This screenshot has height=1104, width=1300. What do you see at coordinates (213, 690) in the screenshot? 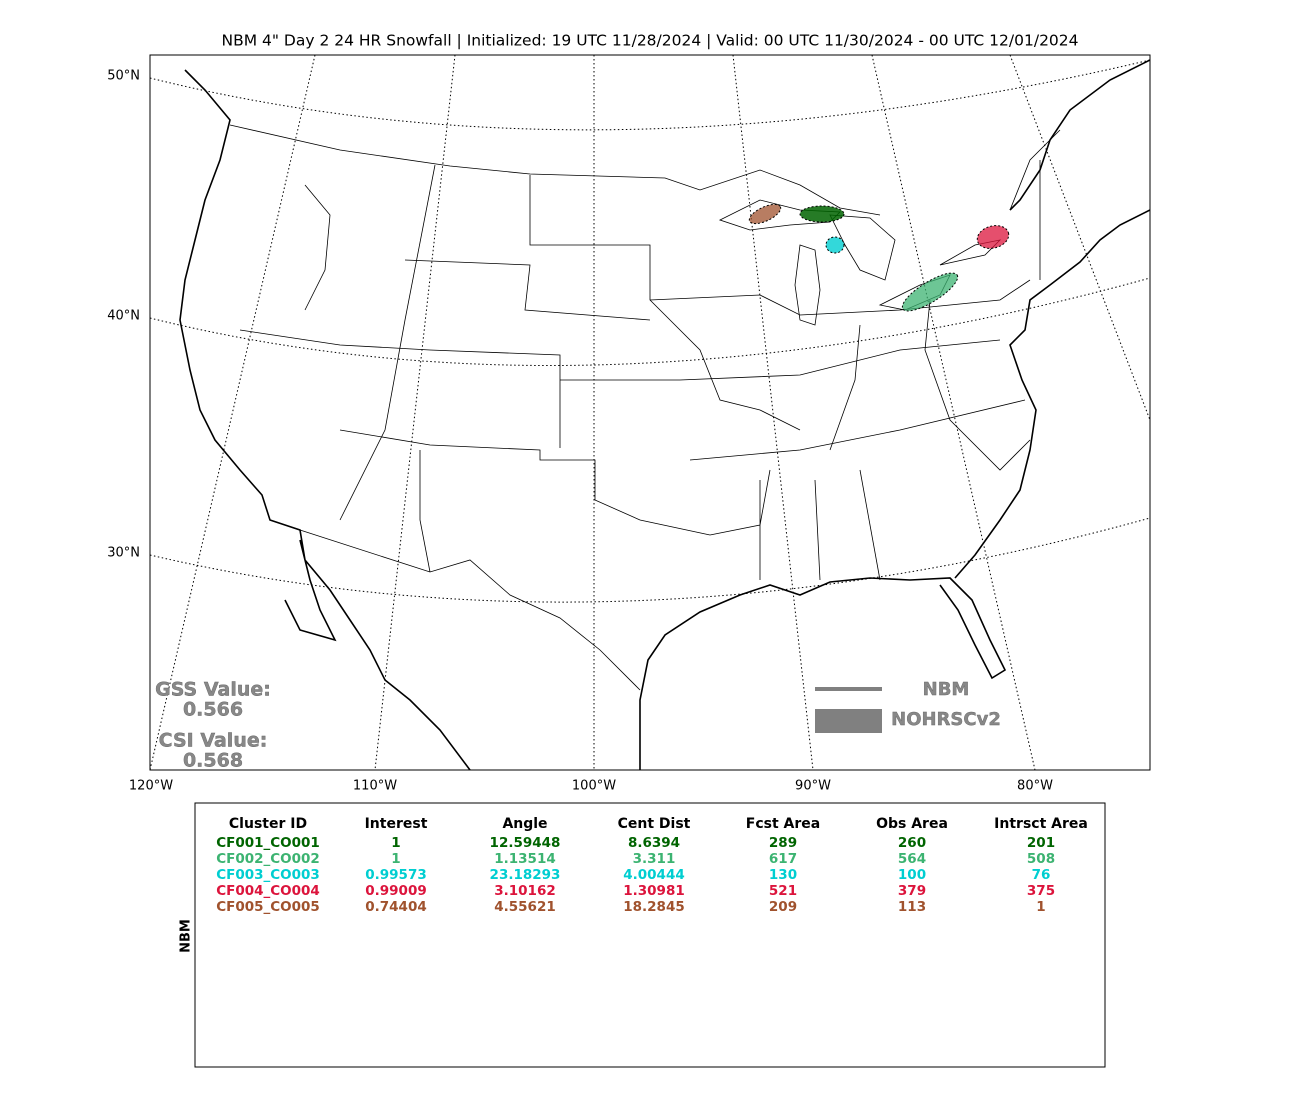
I see `score-label: GSS Value:` at bounding box center [213, 690].